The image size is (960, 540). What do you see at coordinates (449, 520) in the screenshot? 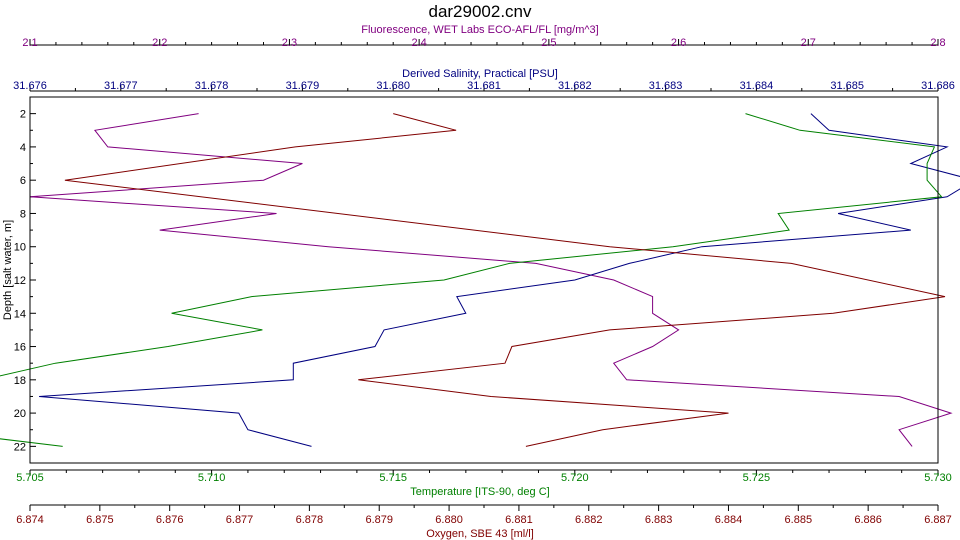
I see `tick-label-oxygen: 6.880` at bounding box center [449, 520].